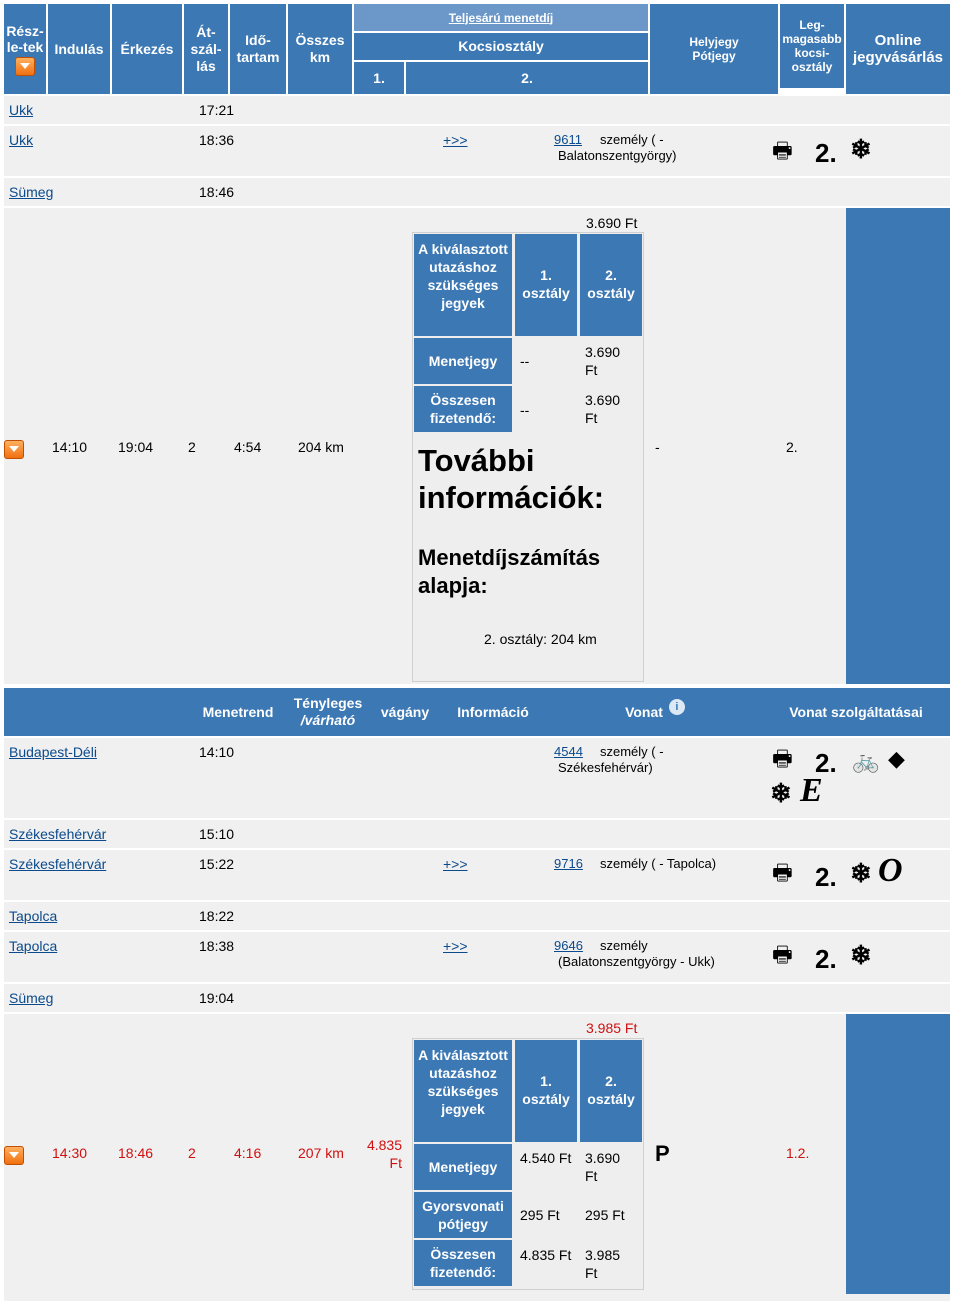 The height and width of the screenshot is (1301, 960). I want to click on expected-label: /várható, so click(328, 720).